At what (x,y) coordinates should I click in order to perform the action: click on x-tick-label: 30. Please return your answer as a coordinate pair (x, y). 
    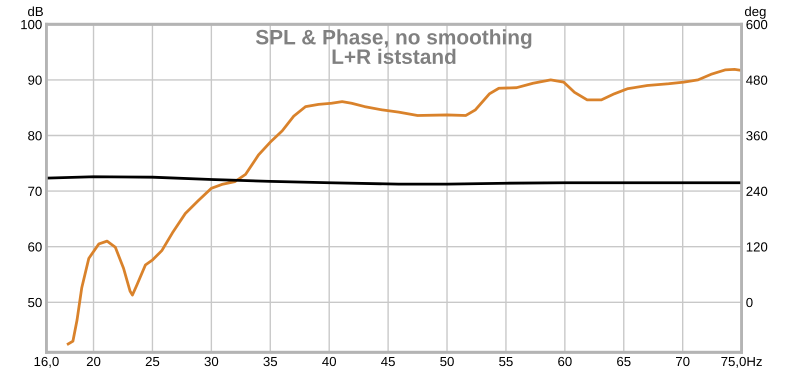
    Looking at the image, I should click on (211, 361).